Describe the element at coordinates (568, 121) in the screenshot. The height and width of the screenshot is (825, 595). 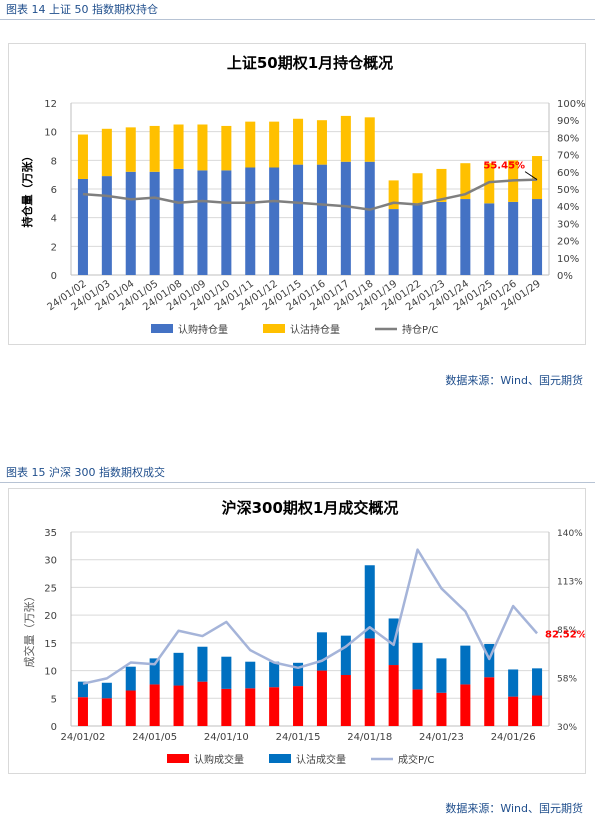
I see `y2-tick-label: 90%` at that location.